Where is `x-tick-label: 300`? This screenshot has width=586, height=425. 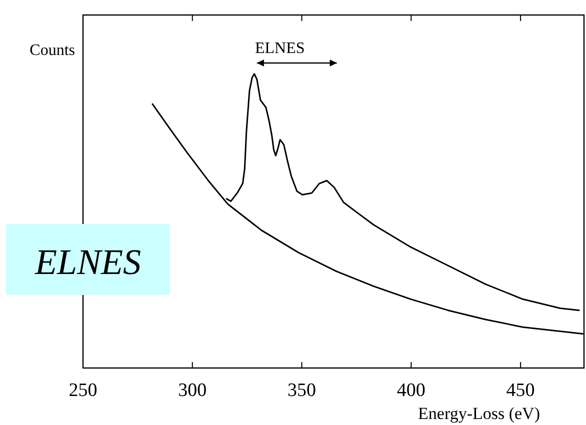
x-tick-label: 300 is located at coordinates (192, 390).